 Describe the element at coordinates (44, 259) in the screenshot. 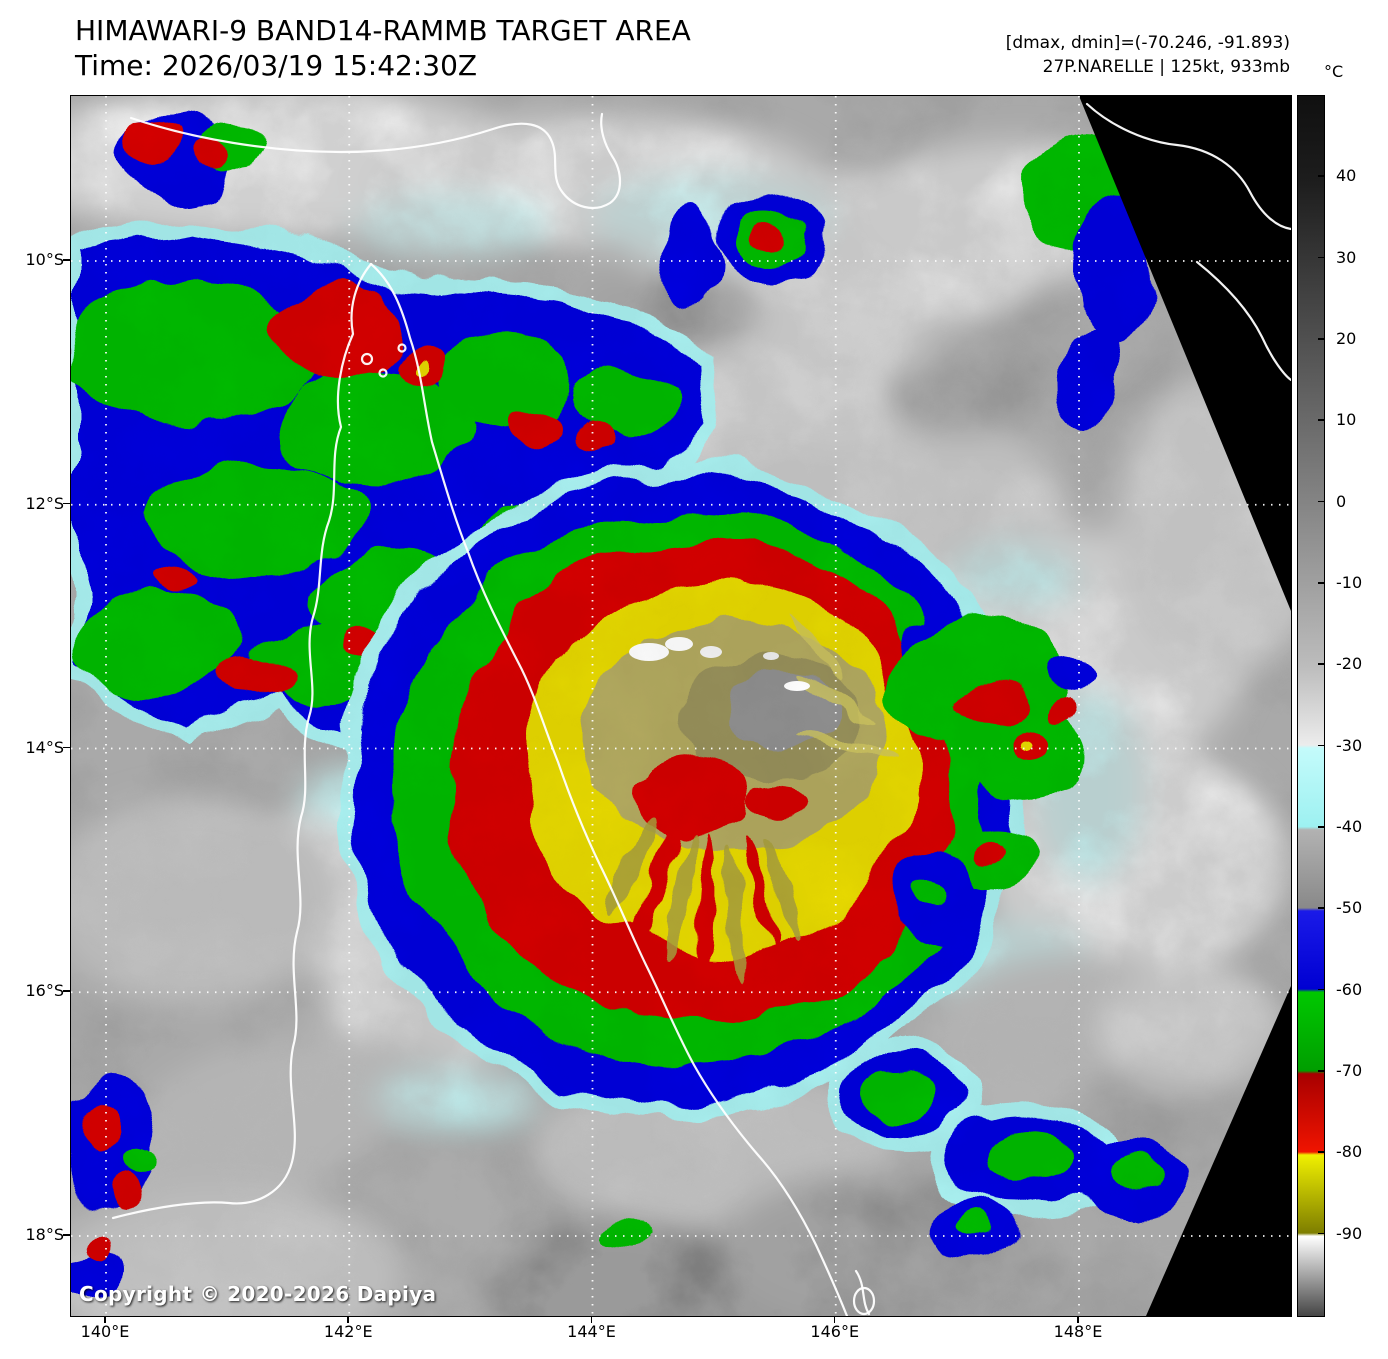

I see `lat-label: 10°S` at that location.